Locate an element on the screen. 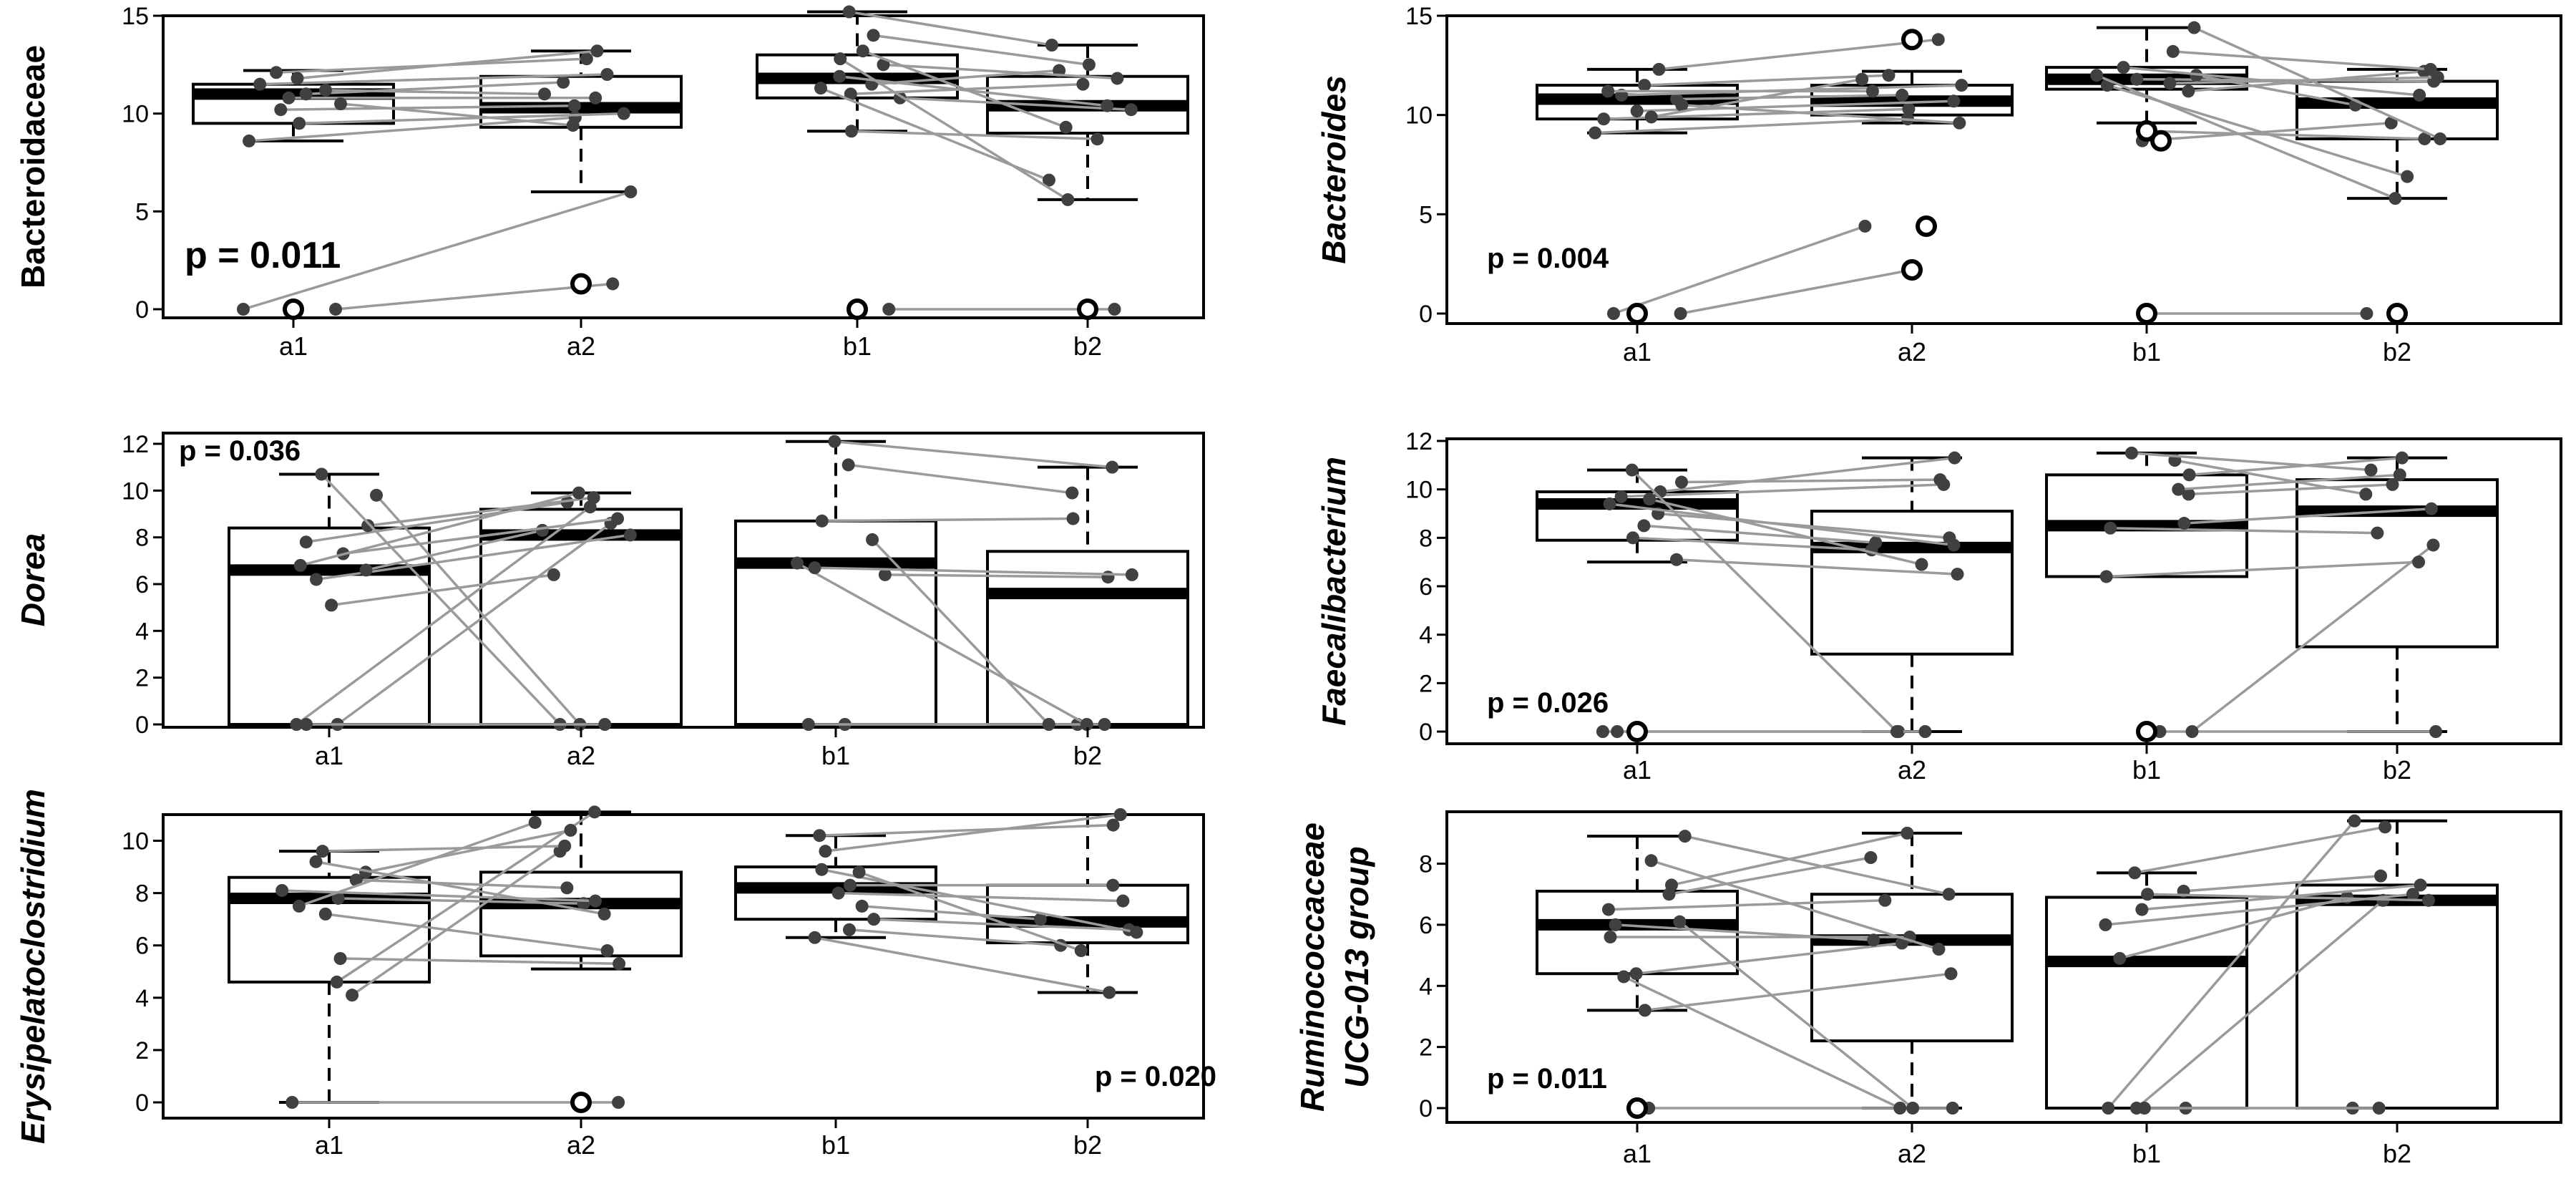 The width and height of the screenshot is (2576, 1194). plot-frame is located at coordinates (2003, 967).